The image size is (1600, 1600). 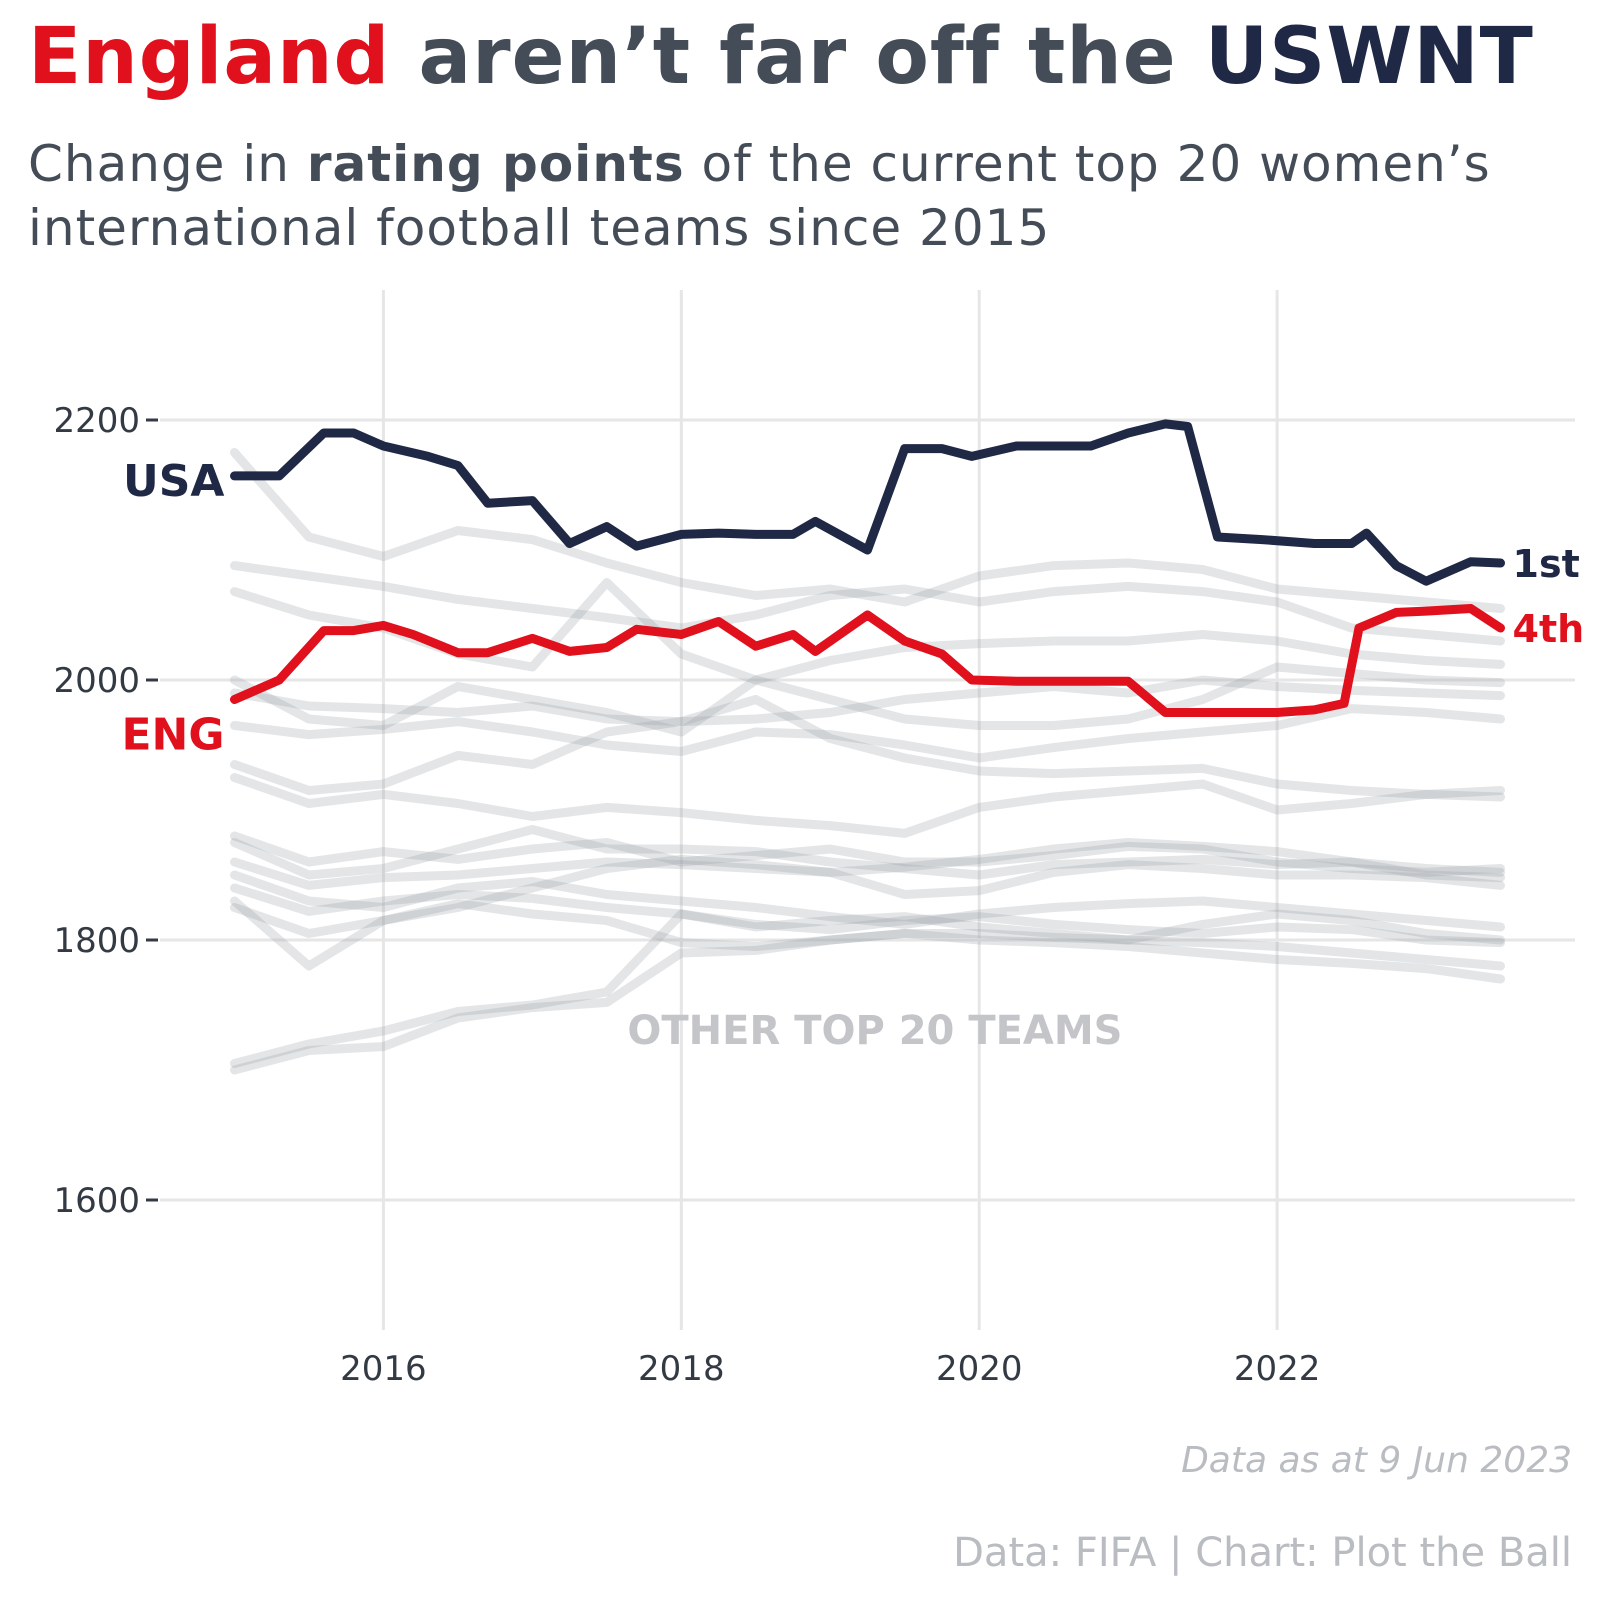 I want to click on usa-rank-label: 1st, so click(x=1546, y=564).